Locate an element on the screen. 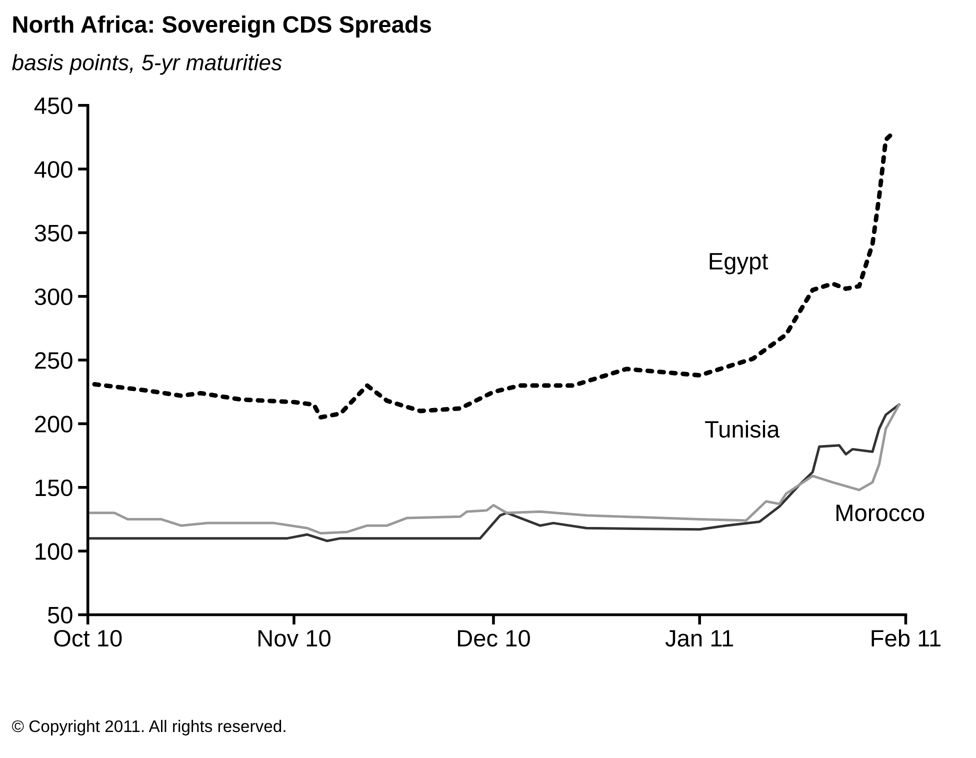  series-label: Egypt is located at coordinates (739, 263).